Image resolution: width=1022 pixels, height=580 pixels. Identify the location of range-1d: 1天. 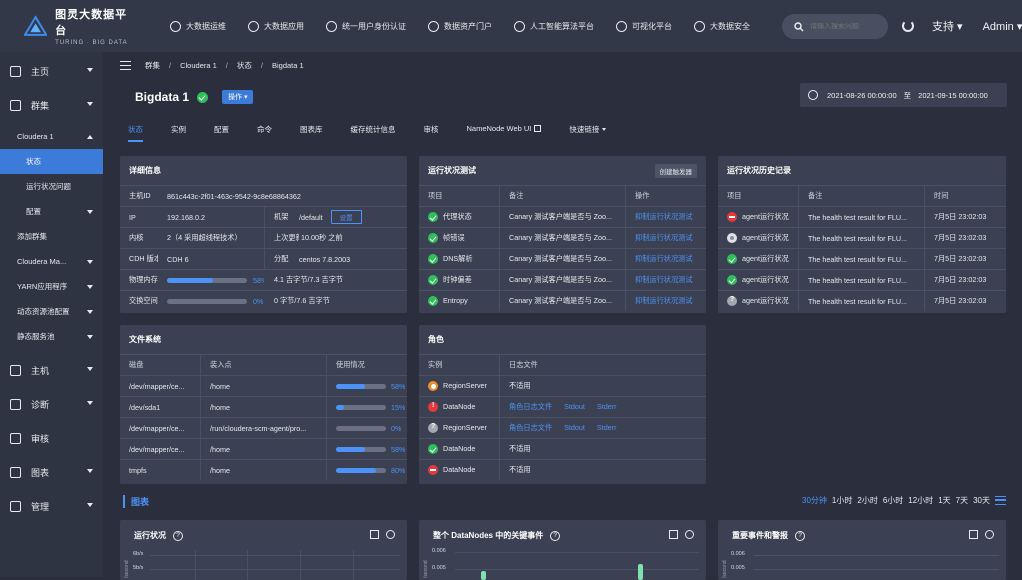
(944, 500).